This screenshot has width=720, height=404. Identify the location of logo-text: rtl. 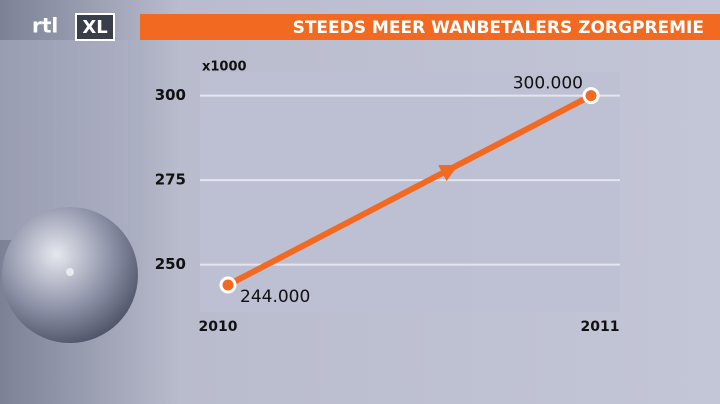
(45, 26).